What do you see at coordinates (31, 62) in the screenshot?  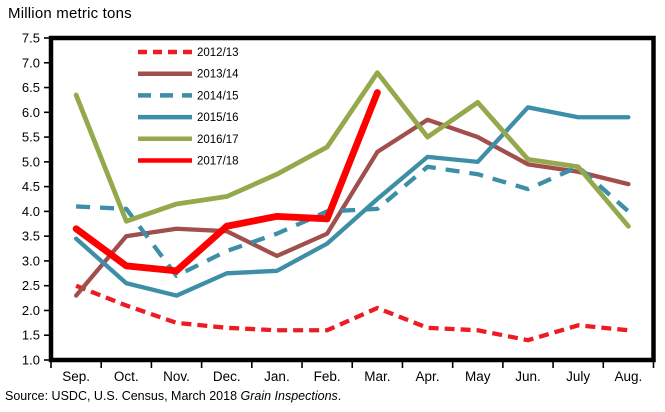 I see `y-tick-label: 7.0` at bounding box center [31, 62].